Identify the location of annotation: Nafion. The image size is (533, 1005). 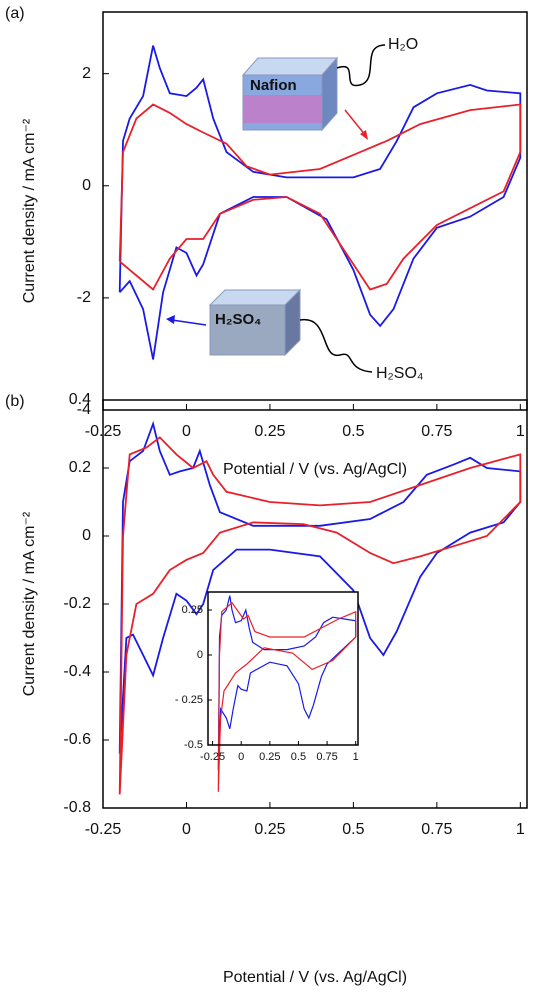
(273, 85).